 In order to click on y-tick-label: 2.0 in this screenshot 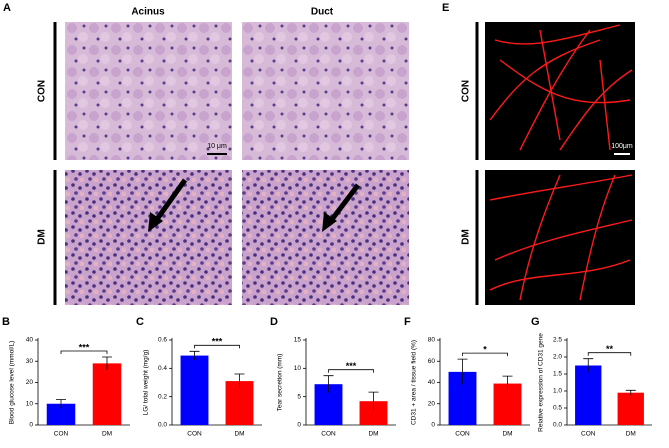, I will do `click(557, 357)`.